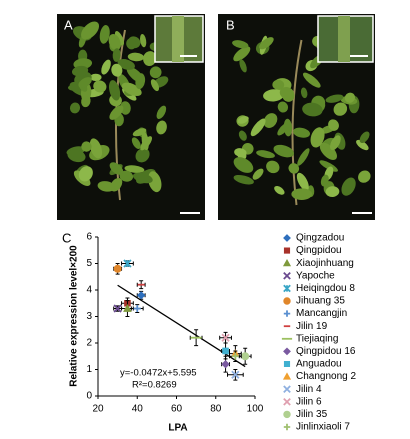 This screenshot has width=410, height=439. Describe the element at coordinates (138, 409) in the screenshot. I see `x-tick-label: 40` at that location.